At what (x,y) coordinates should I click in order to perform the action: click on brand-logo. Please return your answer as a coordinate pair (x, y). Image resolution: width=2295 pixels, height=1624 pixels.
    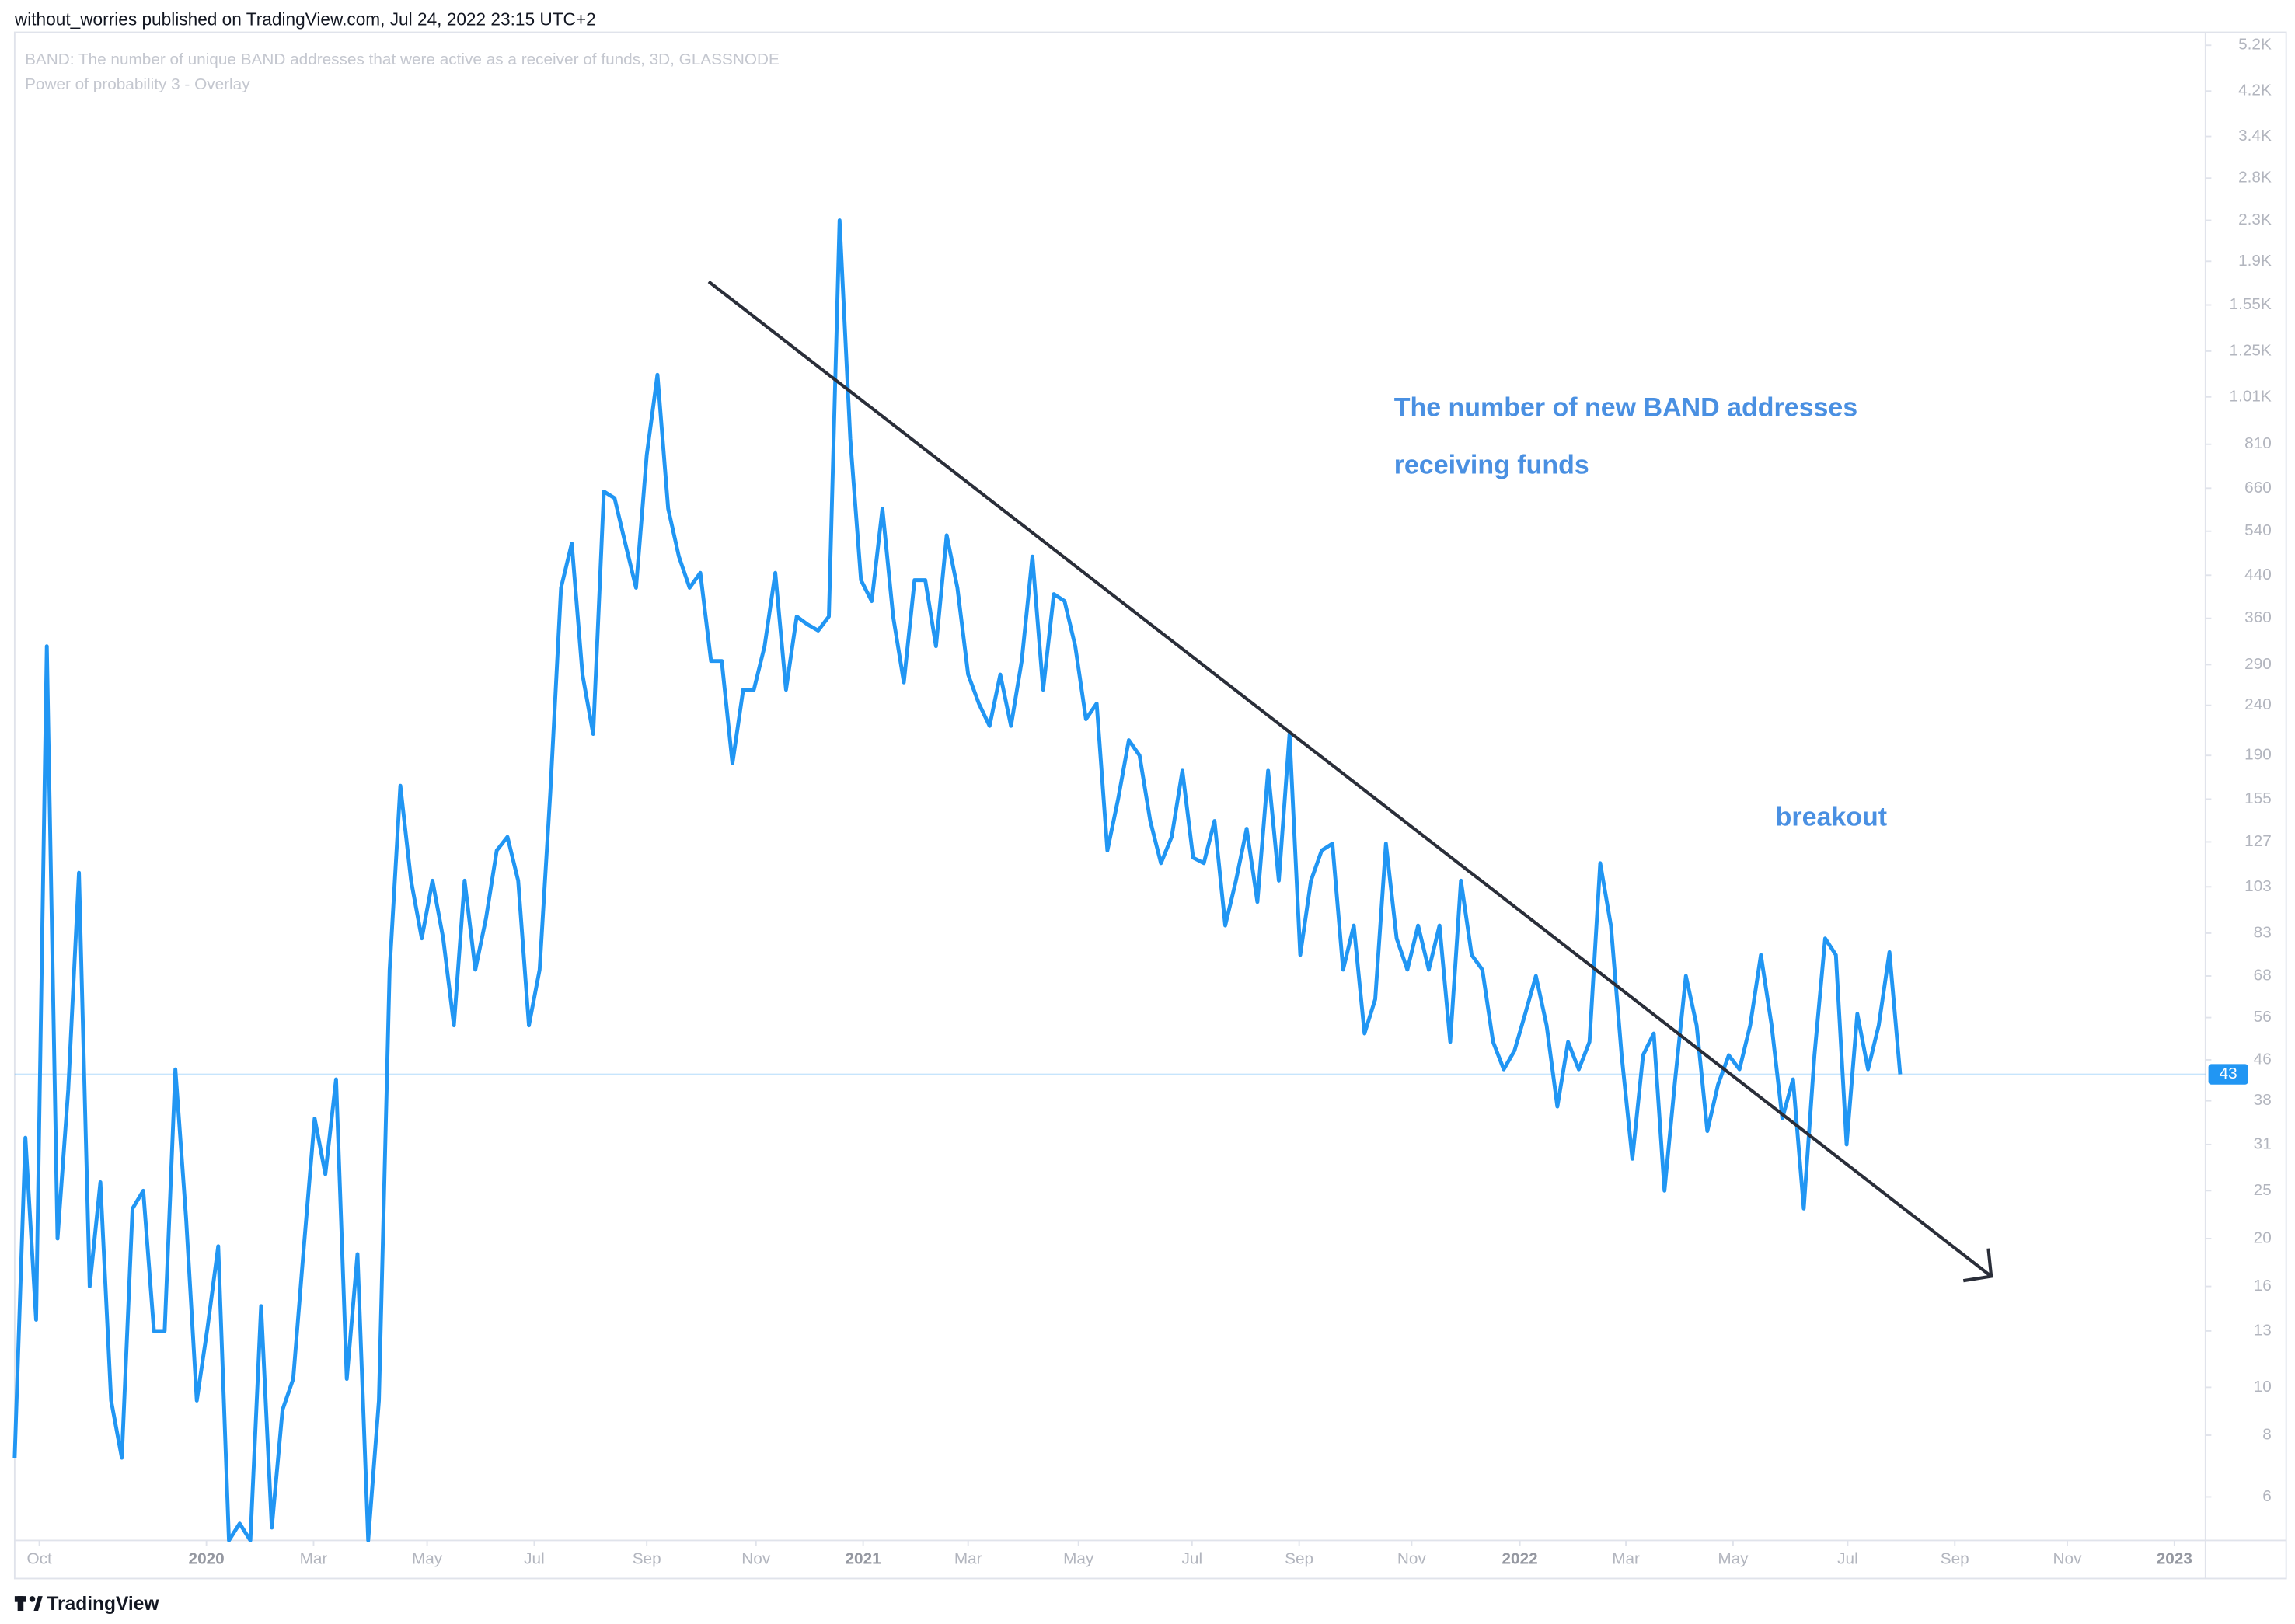
    Looking at the image, I should click on (28, 1604).